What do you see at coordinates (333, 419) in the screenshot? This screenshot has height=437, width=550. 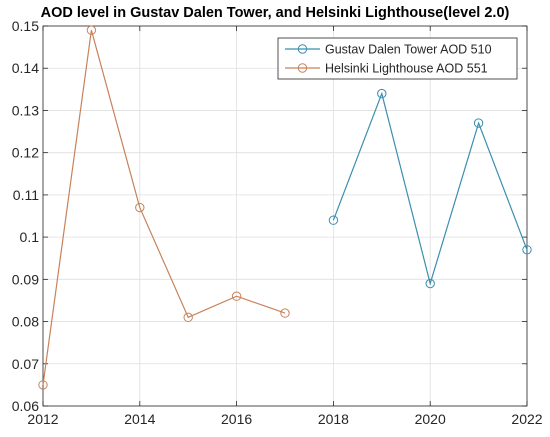 I see `x-tick-label: 2018` at bounding box center [333, 419].